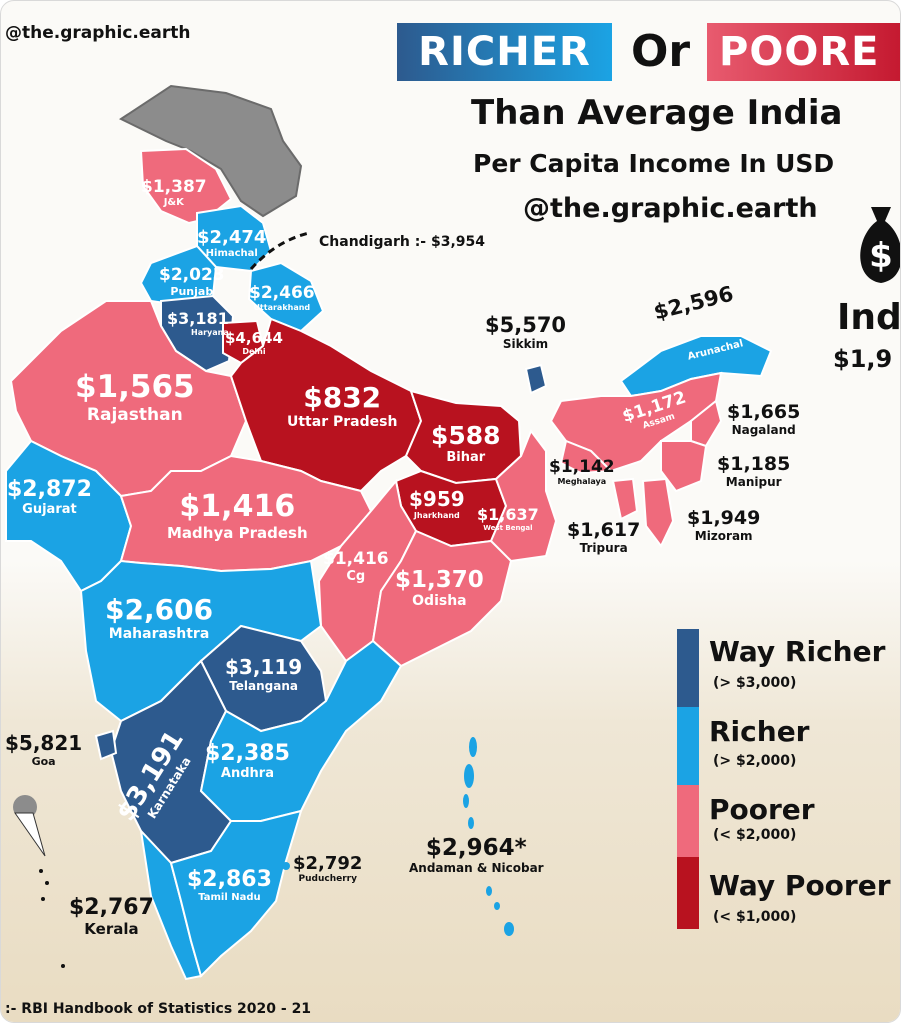  What do you see at coordinates (466, 457) in the screenshot?
I see `name-bihar: Bihar` at bounding box center [466, 457].